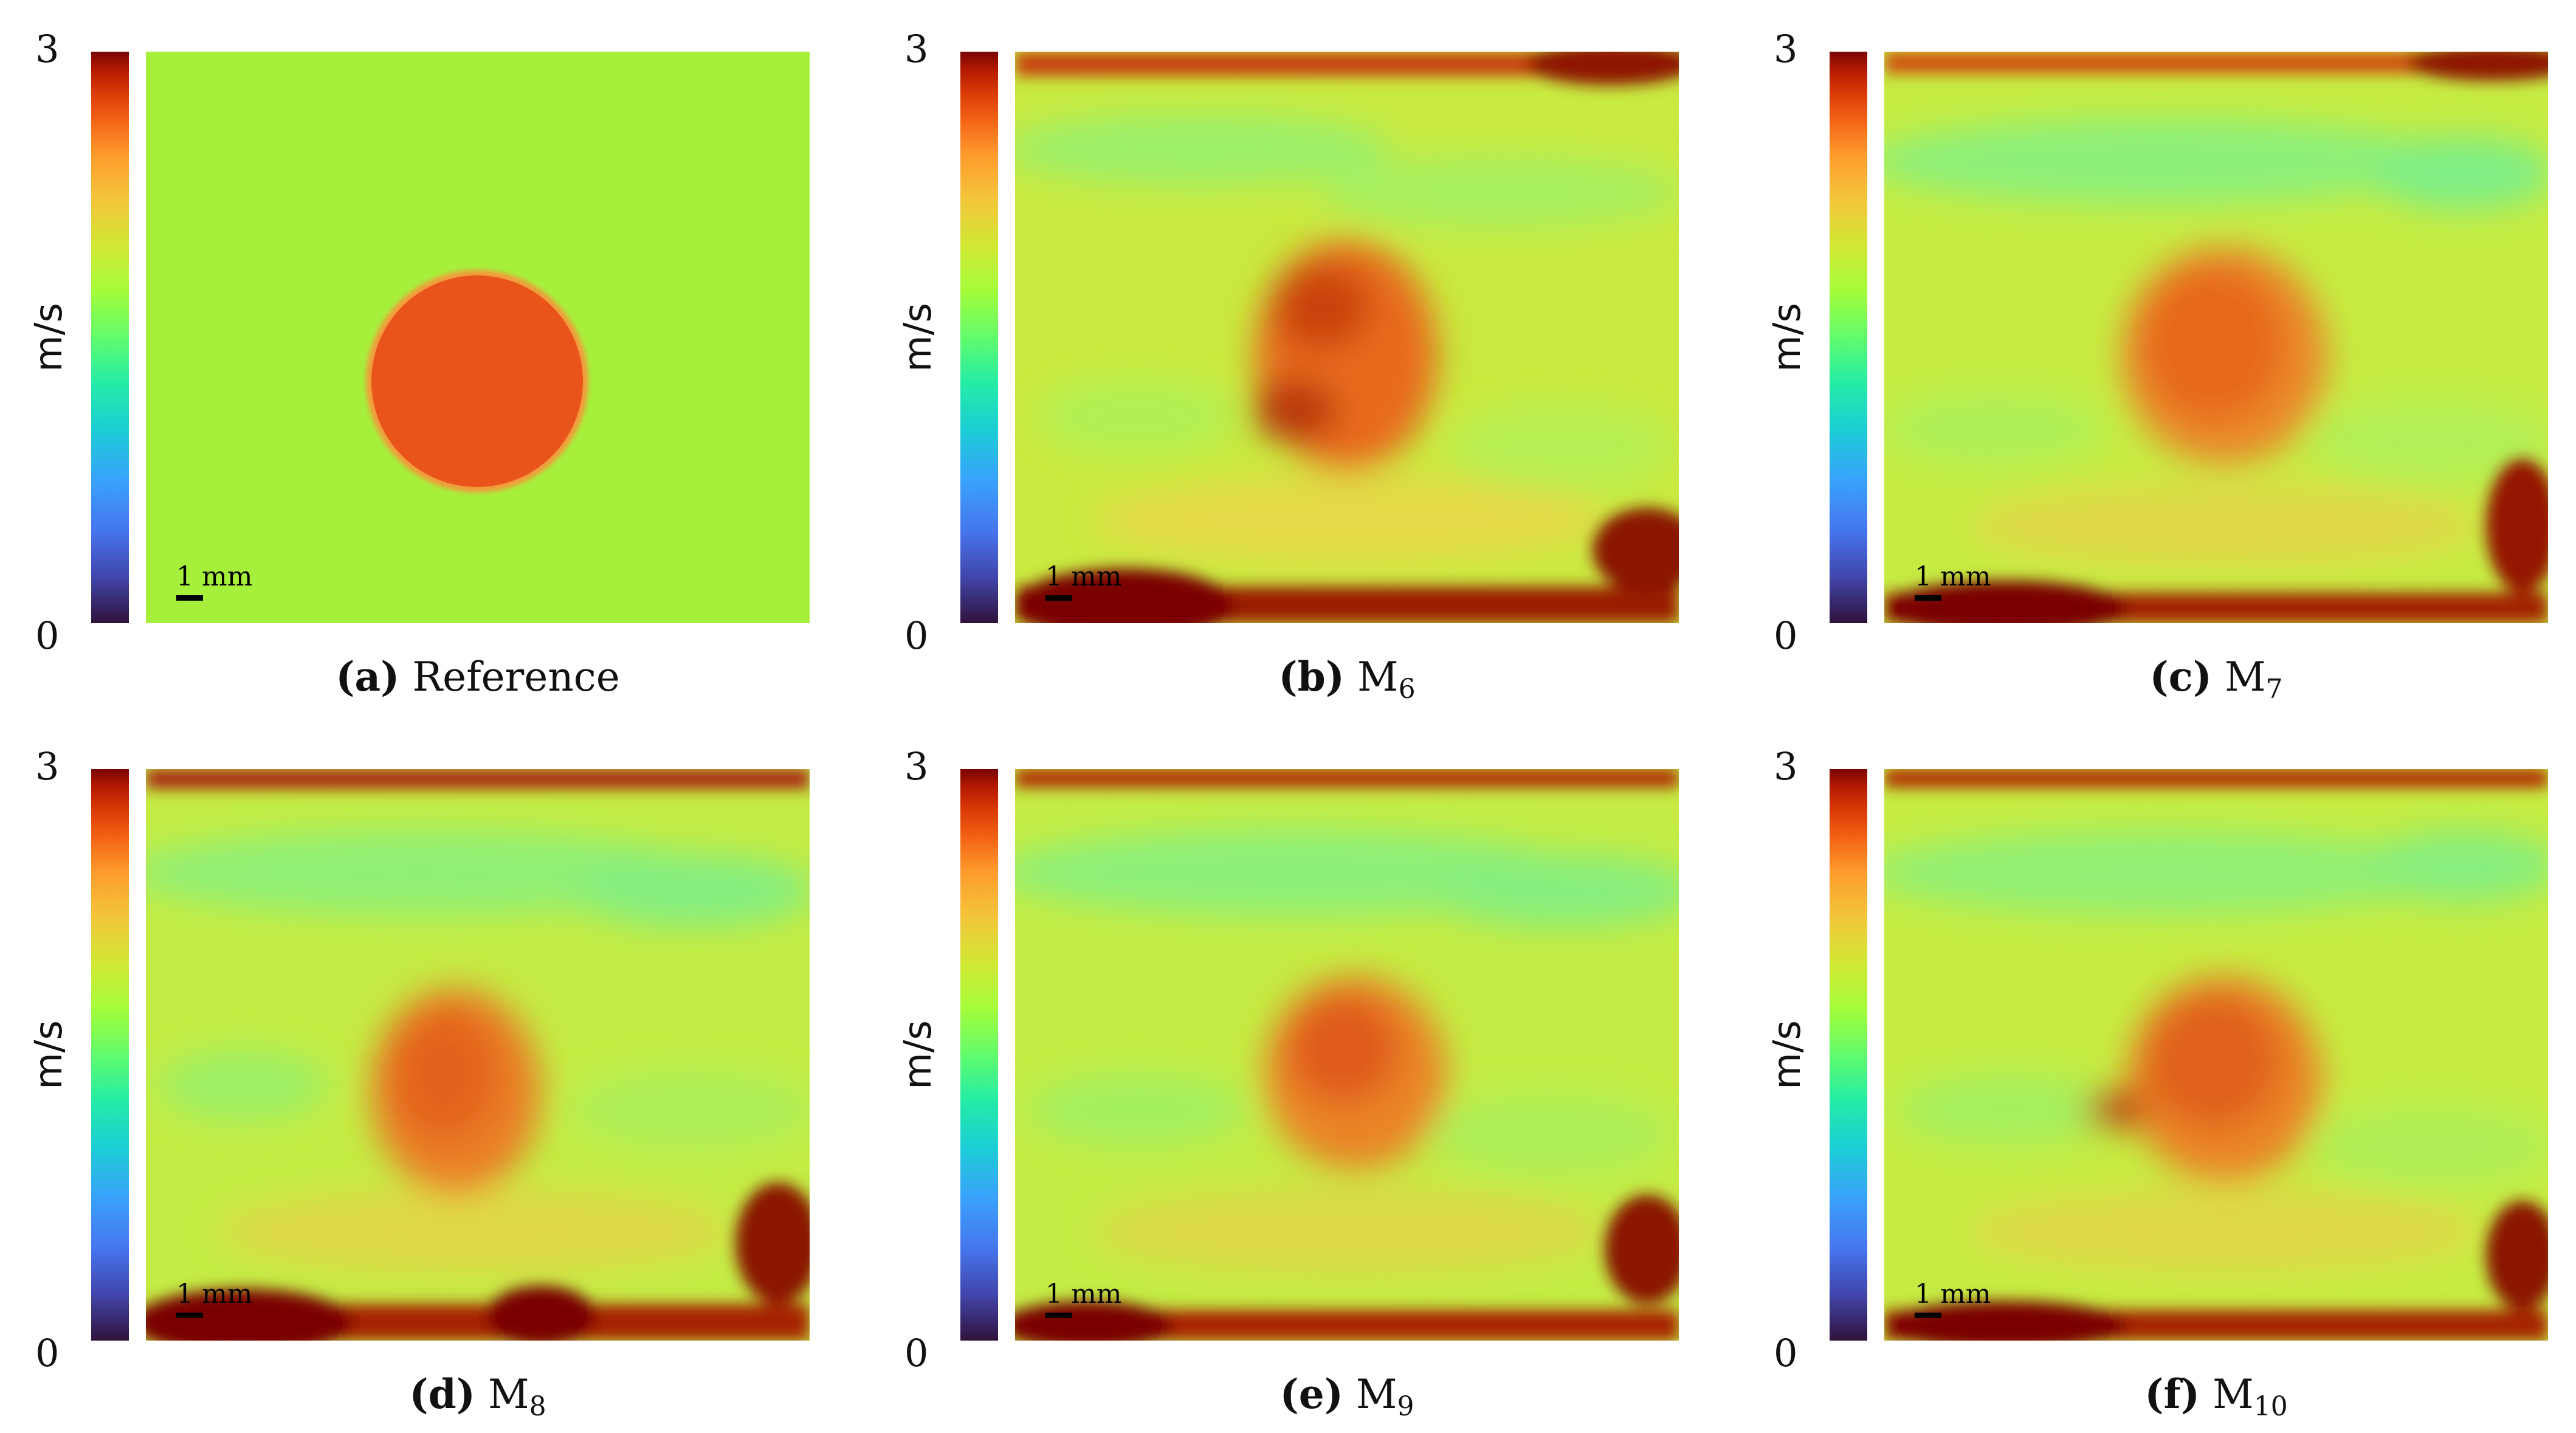  What do you see at coordinates (2216, 680) in the screenshot?
I see `caption-c: (c) M7` at bounding box center [2216, 680].